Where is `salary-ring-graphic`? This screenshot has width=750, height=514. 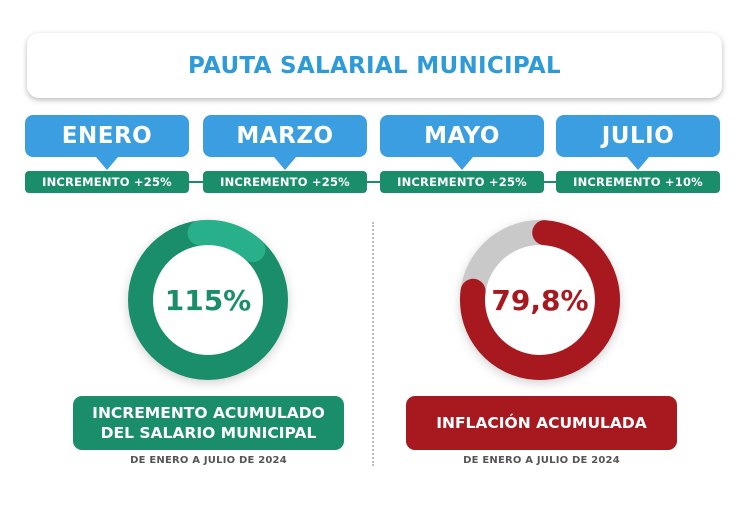
salary-ring-graphic is located at coordinates (208, 299).